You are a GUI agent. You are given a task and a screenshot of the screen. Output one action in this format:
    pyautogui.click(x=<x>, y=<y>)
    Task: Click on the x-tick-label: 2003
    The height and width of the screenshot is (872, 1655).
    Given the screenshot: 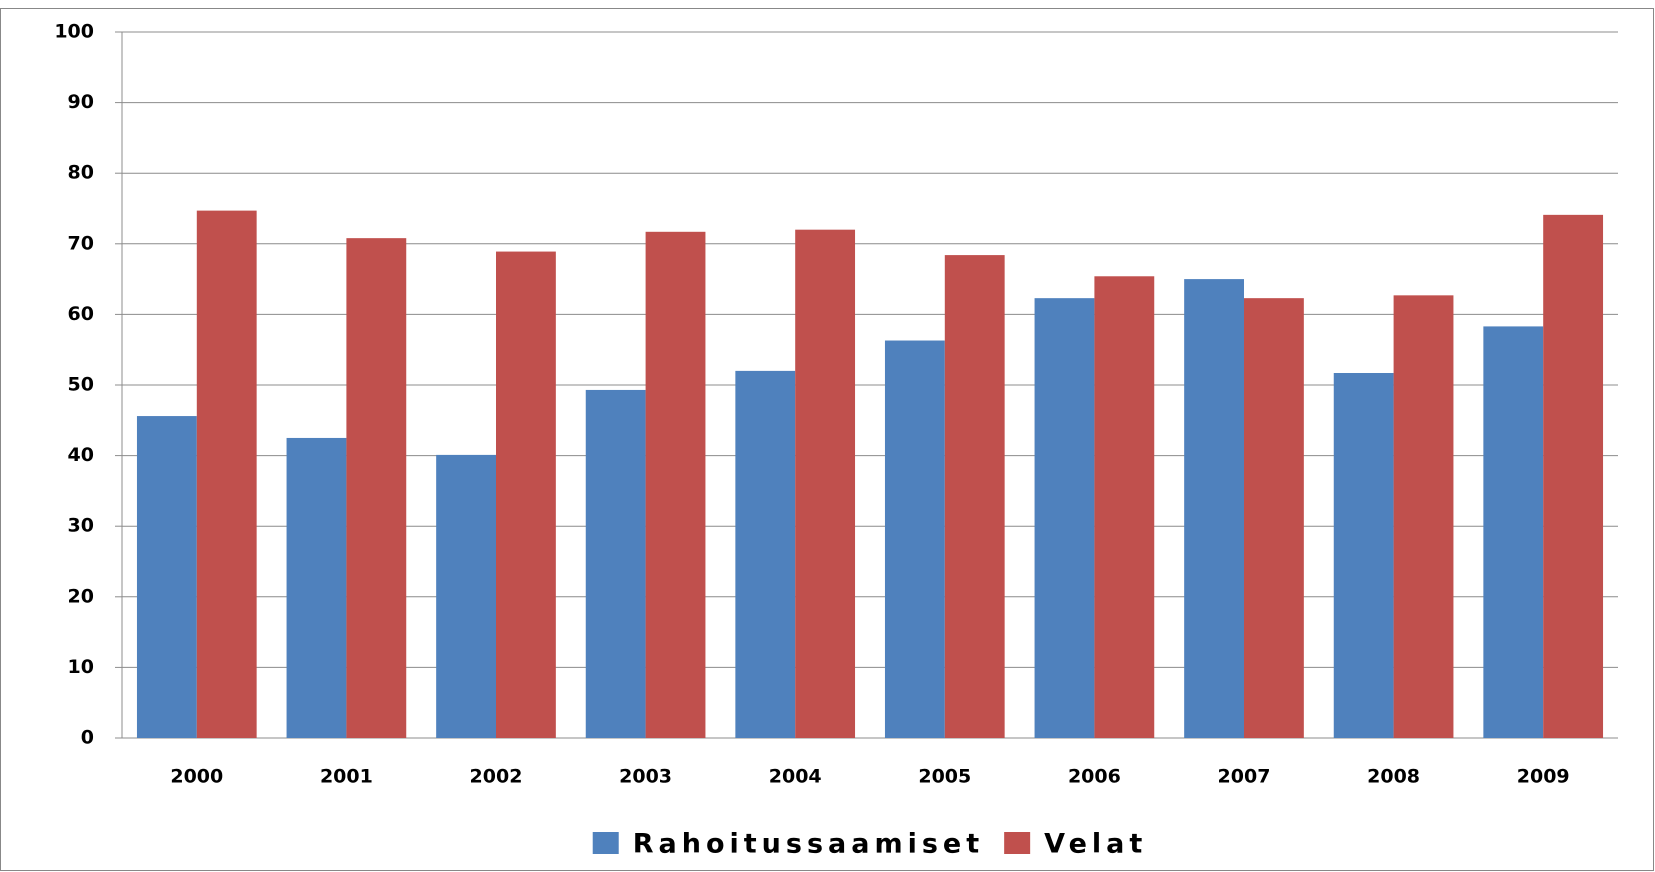 What is the action you would take?
    pyautogui.click(x=645, y=777)
    